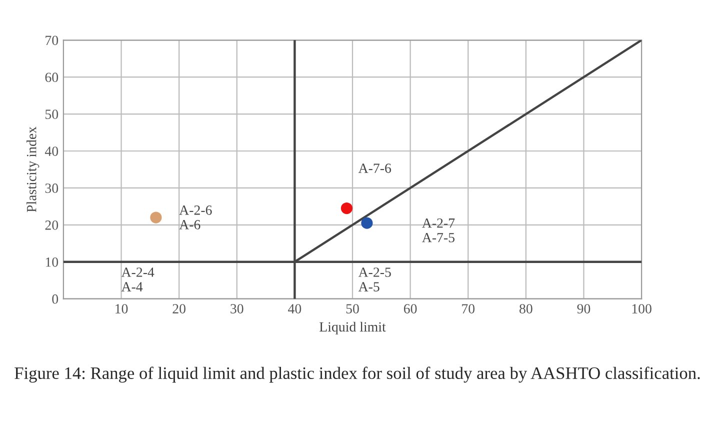 The width and height of the screenshot is (705, 446). Describe the element at coordinates (468, 309) in the screenshot. I see `x-tick-label: 70` at that location.